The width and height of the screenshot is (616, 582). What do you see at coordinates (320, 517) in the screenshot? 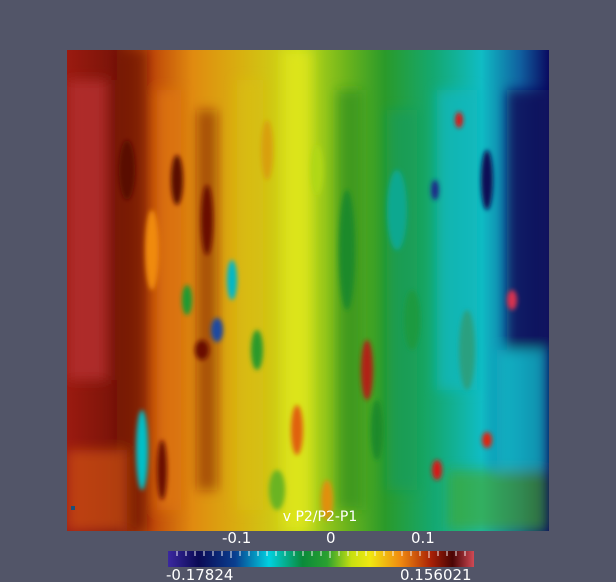
I see `colorbar-title: v P2/P2-P1` at bounding box center [320, 517].